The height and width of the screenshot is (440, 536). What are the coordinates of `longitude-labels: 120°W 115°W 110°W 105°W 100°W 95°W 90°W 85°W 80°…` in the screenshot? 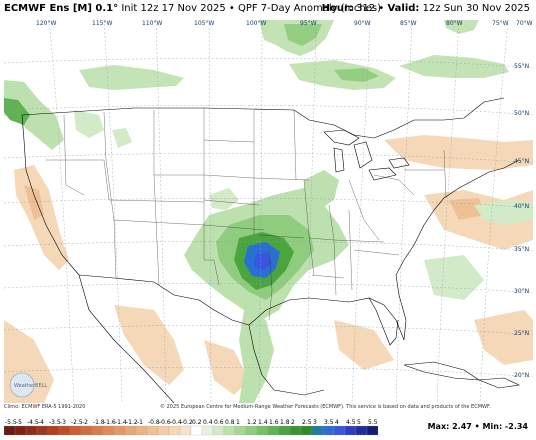 It's located at (284, 23).